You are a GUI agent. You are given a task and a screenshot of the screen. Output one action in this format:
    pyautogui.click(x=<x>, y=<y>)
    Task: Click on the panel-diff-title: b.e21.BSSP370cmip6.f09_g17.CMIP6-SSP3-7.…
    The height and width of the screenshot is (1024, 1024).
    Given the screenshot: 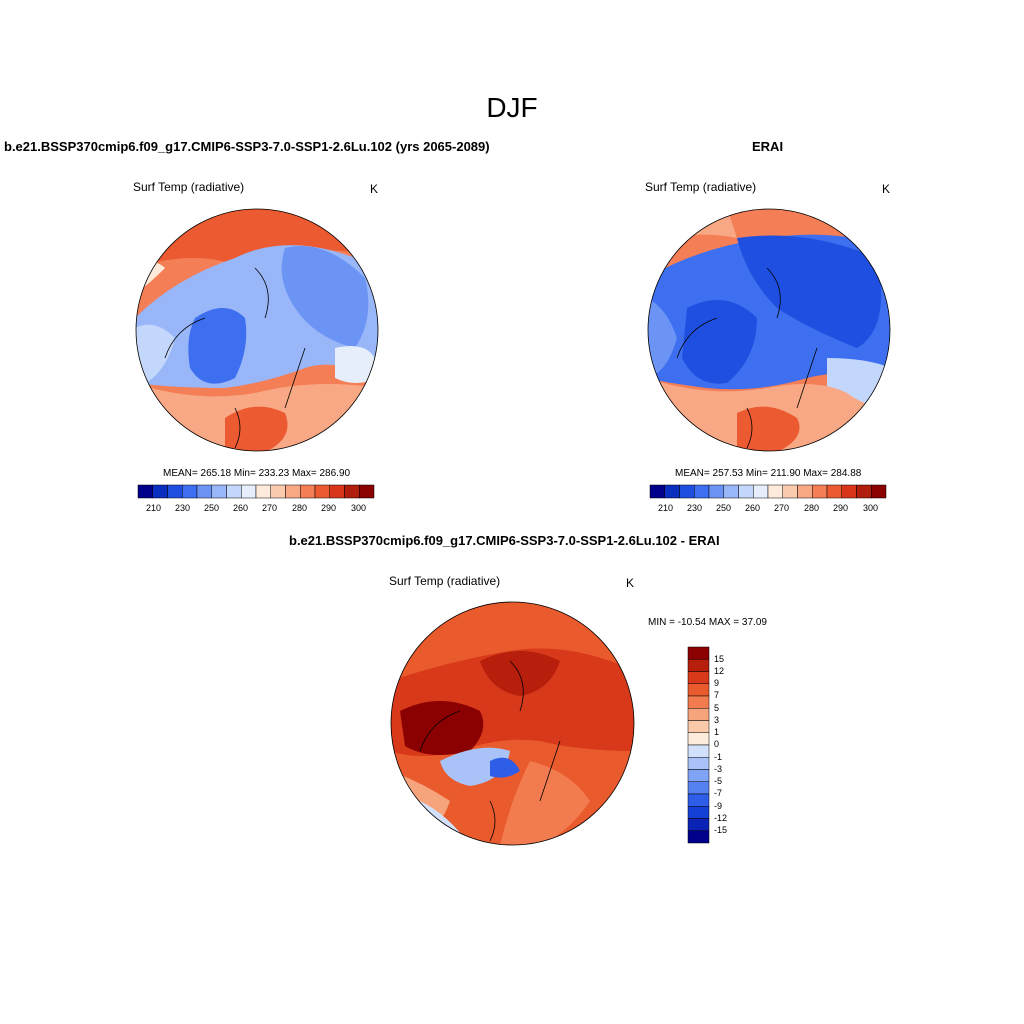 What is the action you would take?
    pyautogui.click(x=504, y=540)
    